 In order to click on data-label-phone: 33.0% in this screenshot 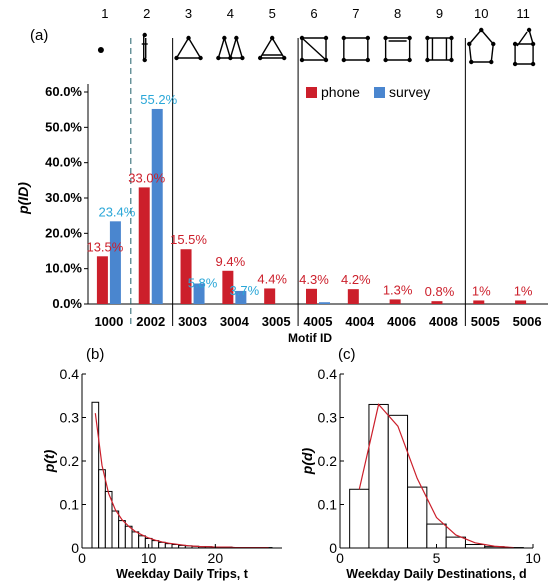, I will do `click(146, 177)`.